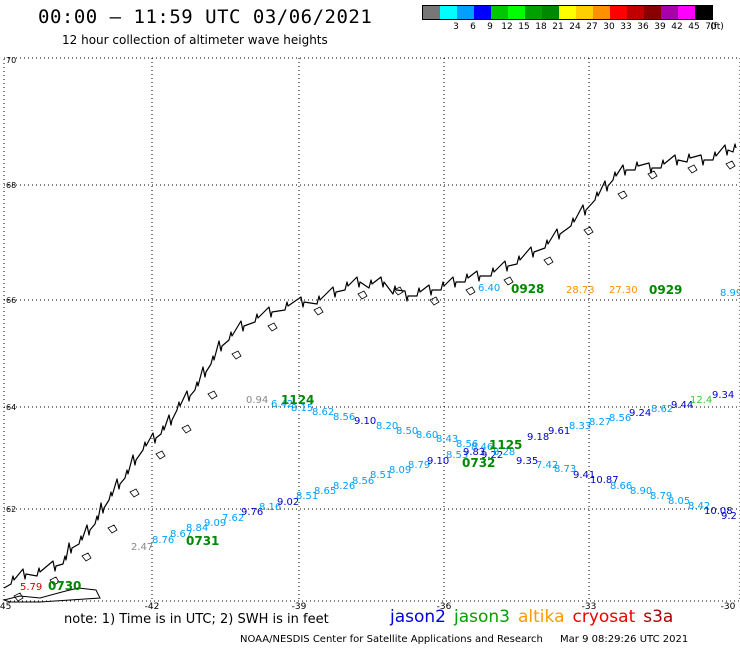  I want to click on legend-label: 9, so click(490, 27).